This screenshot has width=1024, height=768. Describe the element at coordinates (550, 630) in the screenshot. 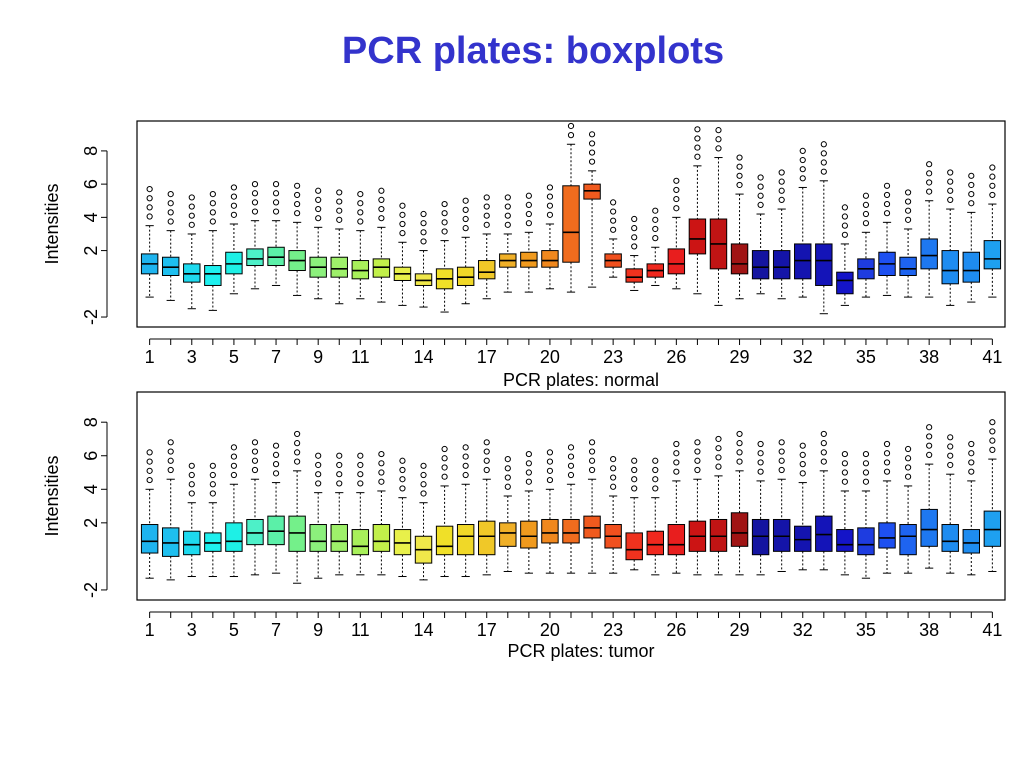

I see `x-tick-label: 20` at that location.